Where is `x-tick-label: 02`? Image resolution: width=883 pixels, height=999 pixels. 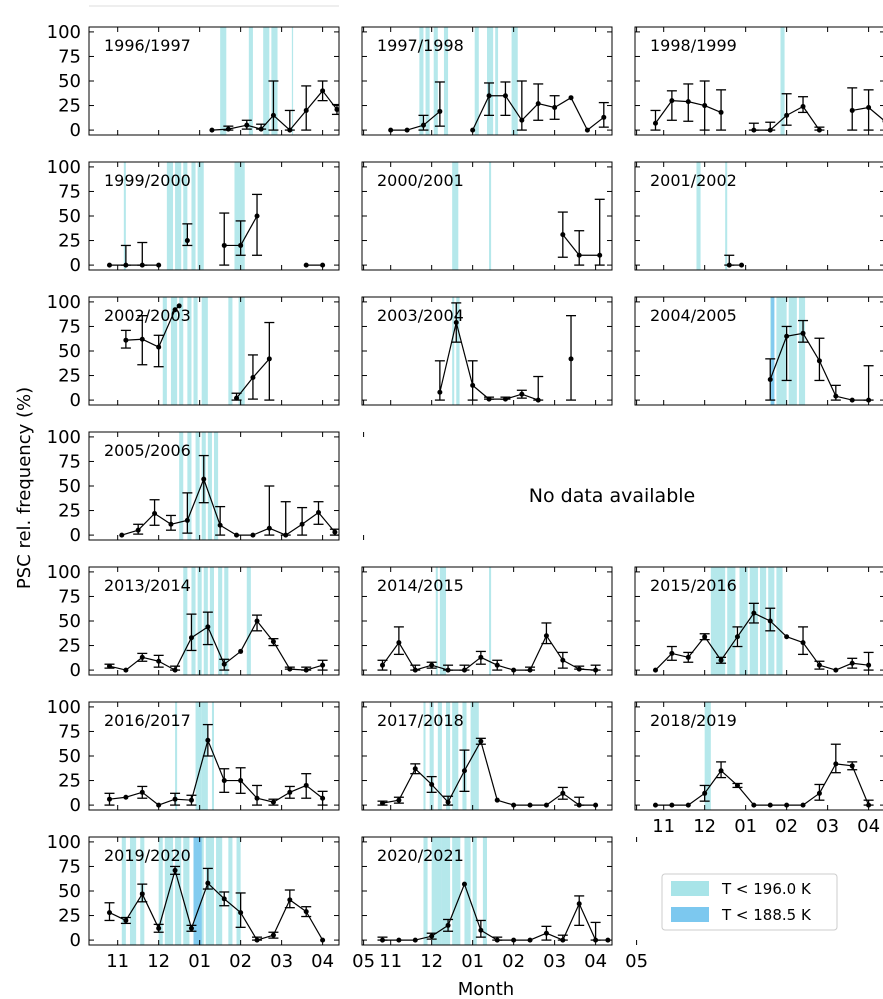
x-tick-label: 02 is located at coordinates (513, 961).